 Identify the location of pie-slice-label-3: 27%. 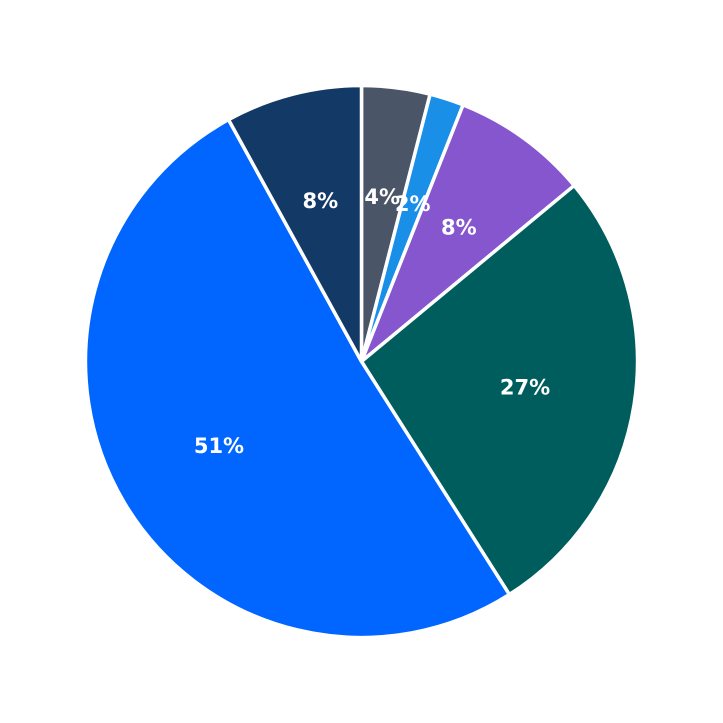
(525, 387).